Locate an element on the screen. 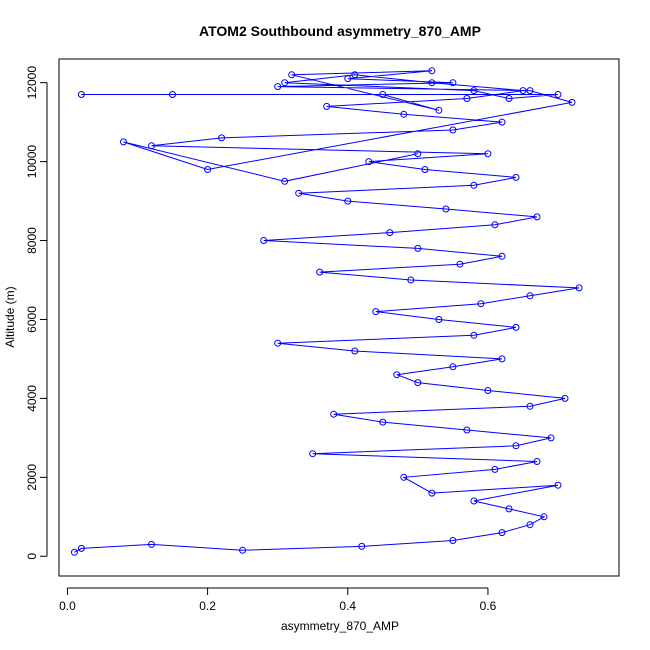 The image size is (650, 650). x-tick-label: 0.4 is located at coordinates (347, 606).